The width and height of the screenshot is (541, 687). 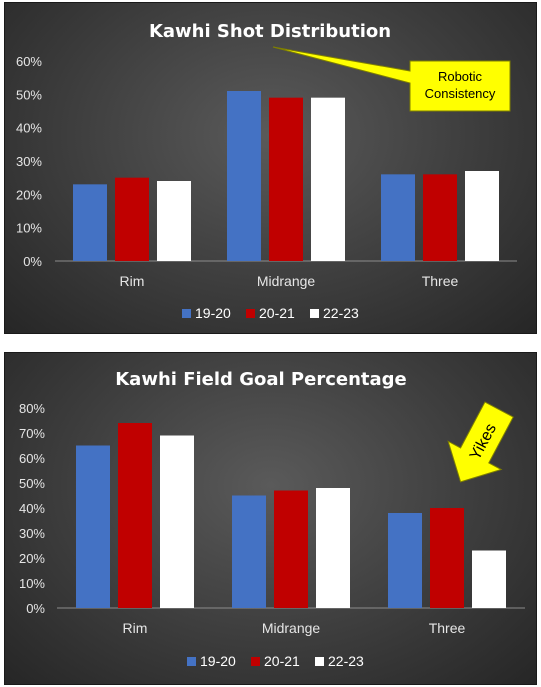 What do you see at coordinates (261, 379) in the screenshot?
I see `chart-title: Kawhi Field Goal Percentage` at bounding box center [261, 379].